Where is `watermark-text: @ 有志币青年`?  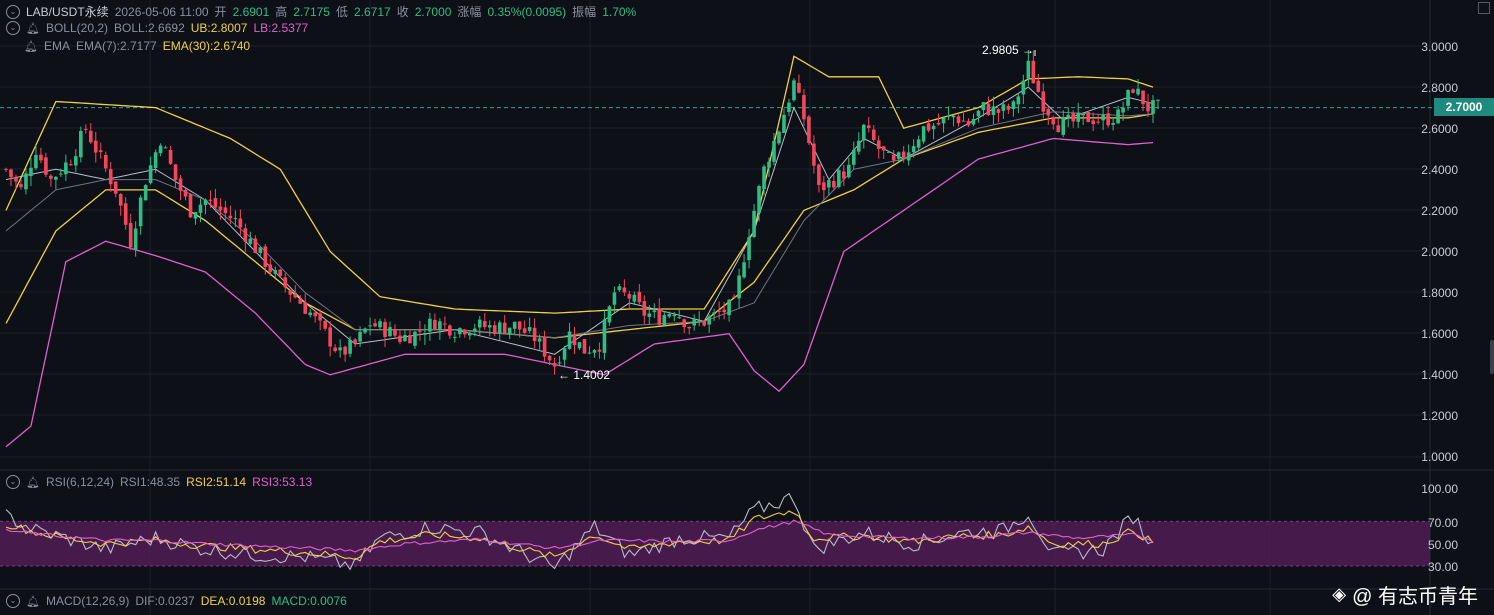
watermark-text: @ 有志币青年 is located at coordinates (1415, 597).